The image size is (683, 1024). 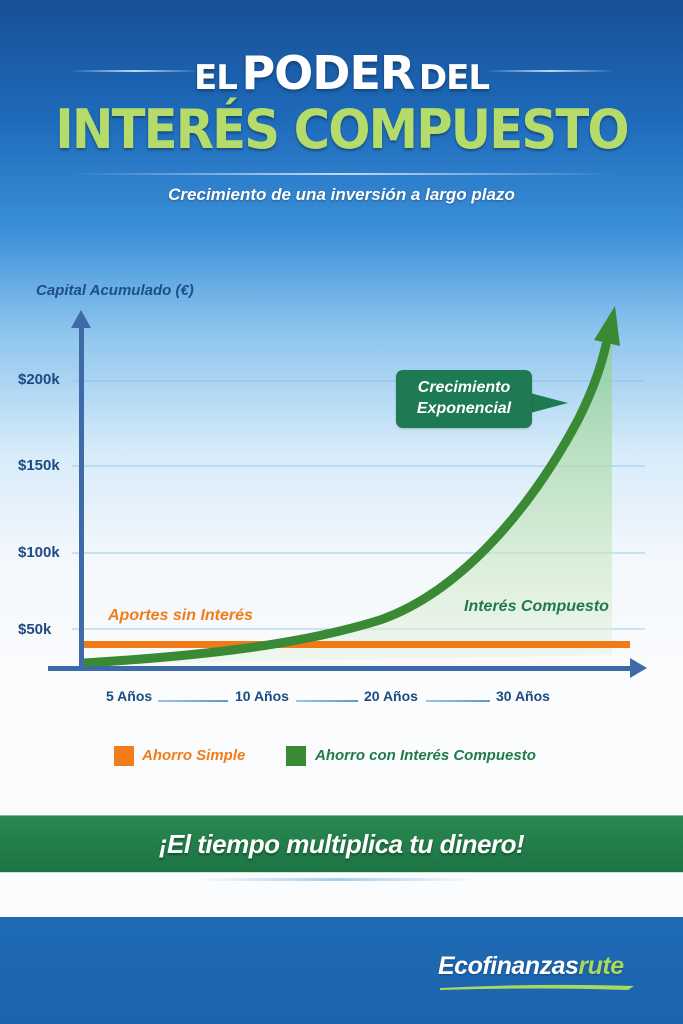 I want to click on y-tick-100k: $100k, so click(x=39, y=552).